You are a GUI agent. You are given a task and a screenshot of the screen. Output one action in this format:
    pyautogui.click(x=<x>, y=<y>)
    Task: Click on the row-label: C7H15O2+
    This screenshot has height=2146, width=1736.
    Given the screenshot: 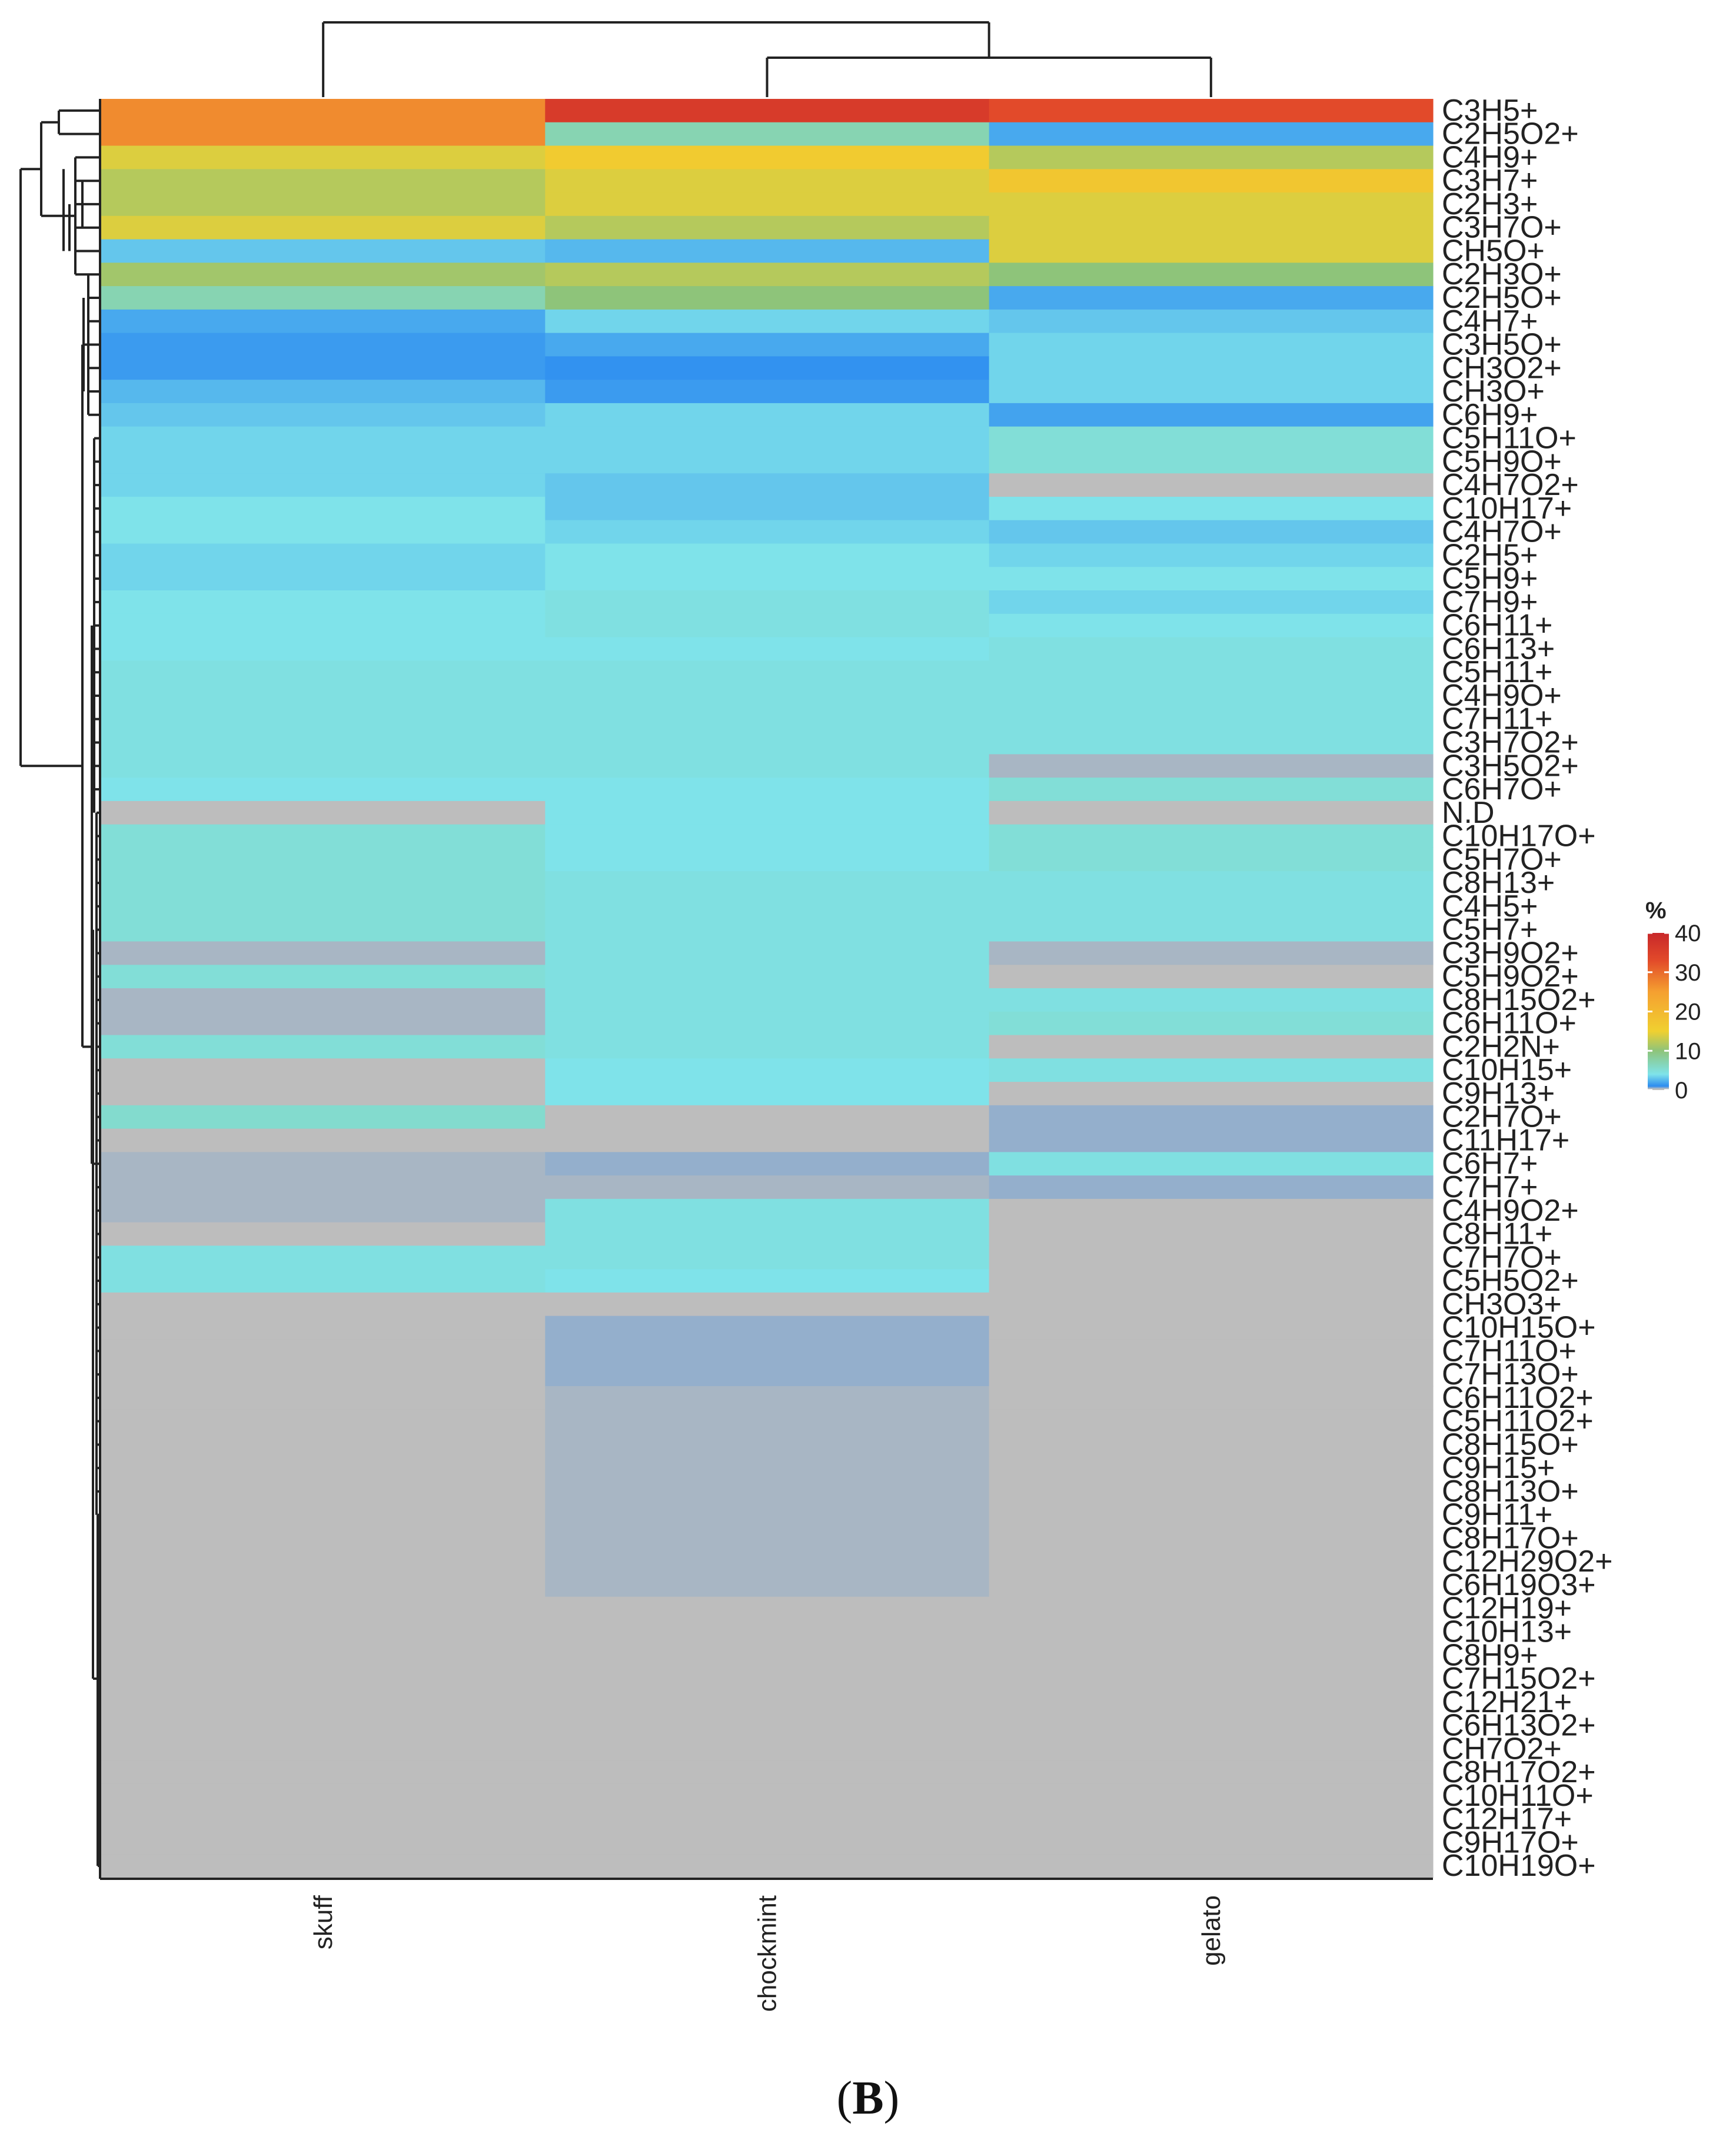 What is the action you would take?
    pyautogui.click(x=1519, y=1679)
    